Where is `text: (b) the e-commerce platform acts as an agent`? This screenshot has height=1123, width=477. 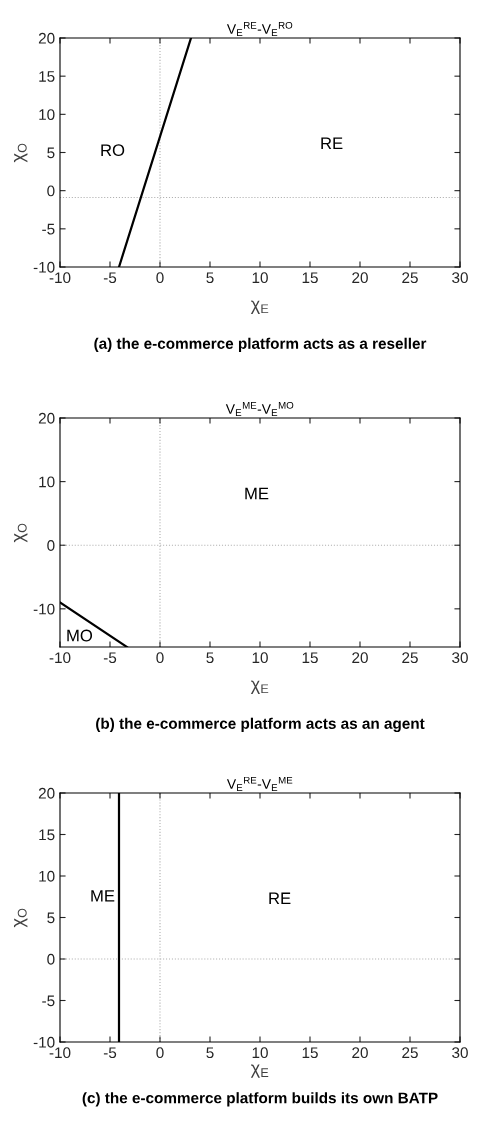
text: (b) the e-commerce platform acts as an agent is located at coordinates (260, 725).